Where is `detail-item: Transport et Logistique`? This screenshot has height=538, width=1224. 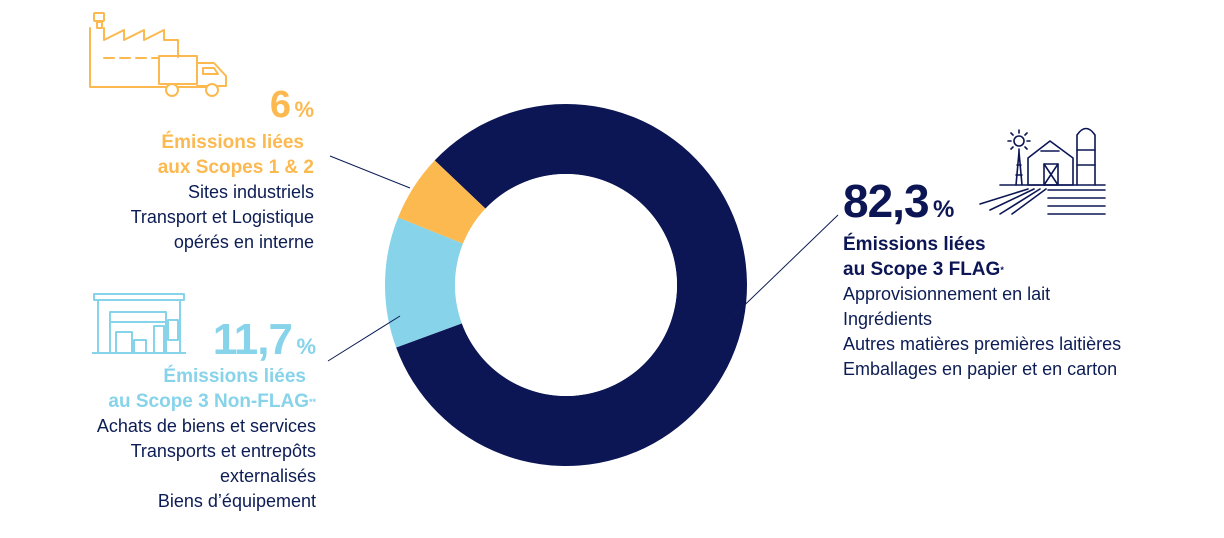
detail-item: Transport et Logistique is located at coordinates (222, 217).